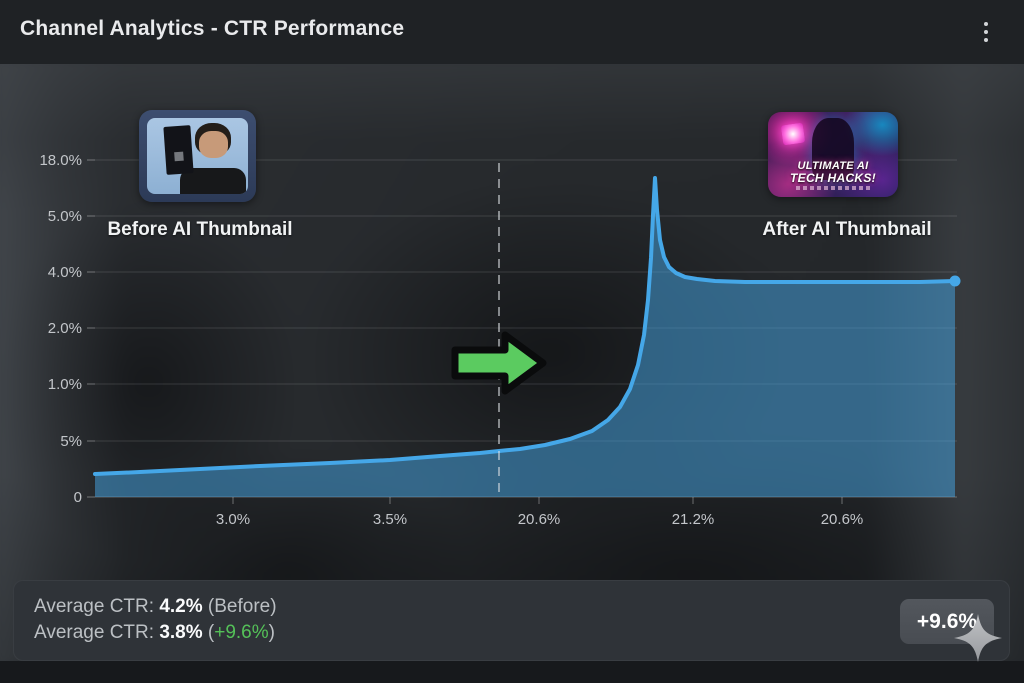 This screenshot has width=1024, height=683. I want to click on svg-text: 1.0%, so click(65, 384).